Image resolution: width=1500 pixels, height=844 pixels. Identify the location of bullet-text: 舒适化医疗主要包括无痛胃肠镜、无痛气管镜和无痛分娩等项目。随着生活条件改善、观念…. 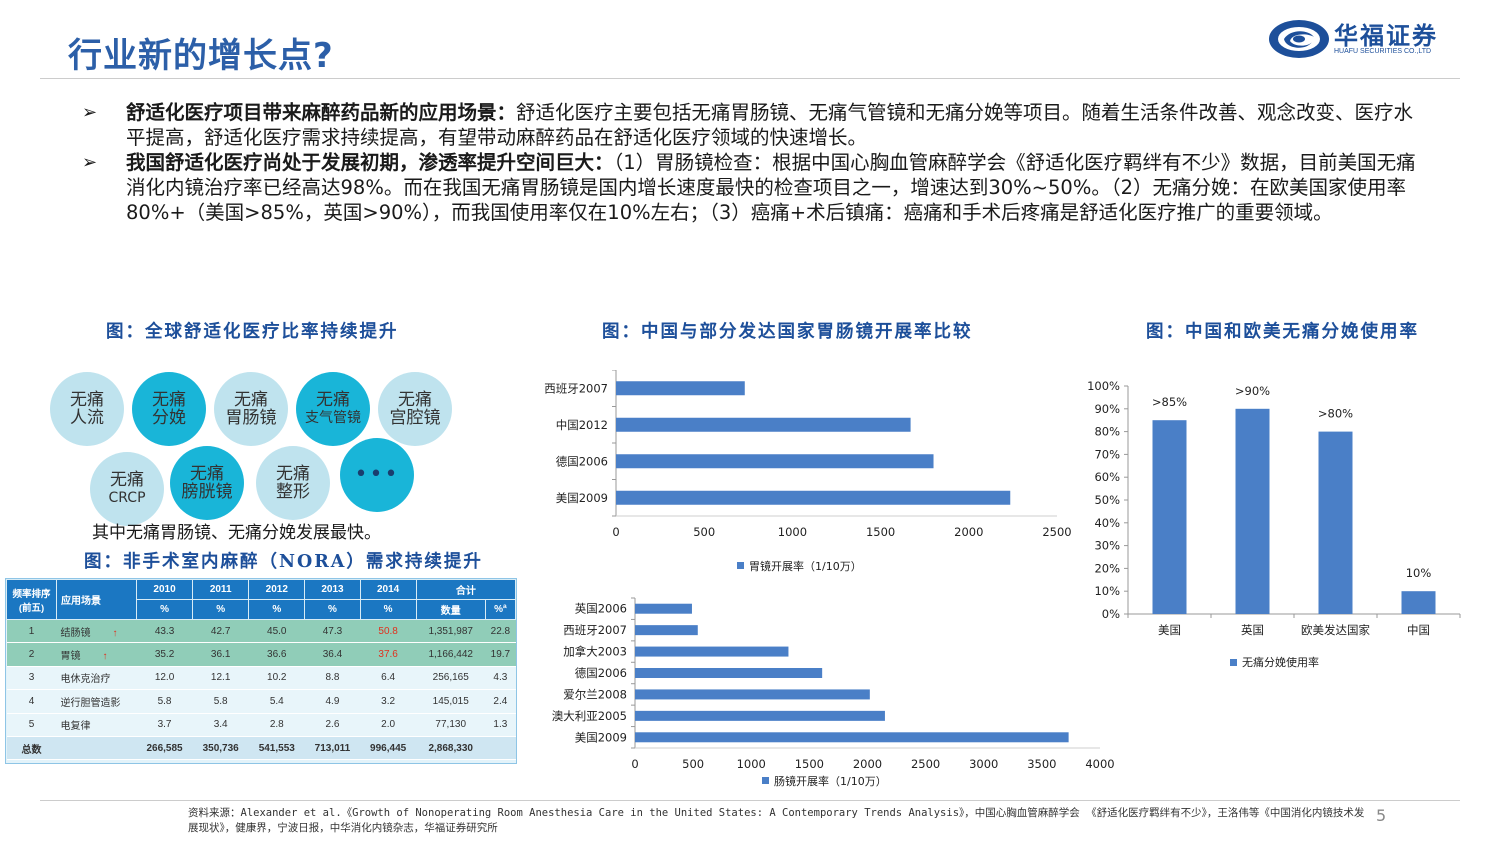
(770, 125).